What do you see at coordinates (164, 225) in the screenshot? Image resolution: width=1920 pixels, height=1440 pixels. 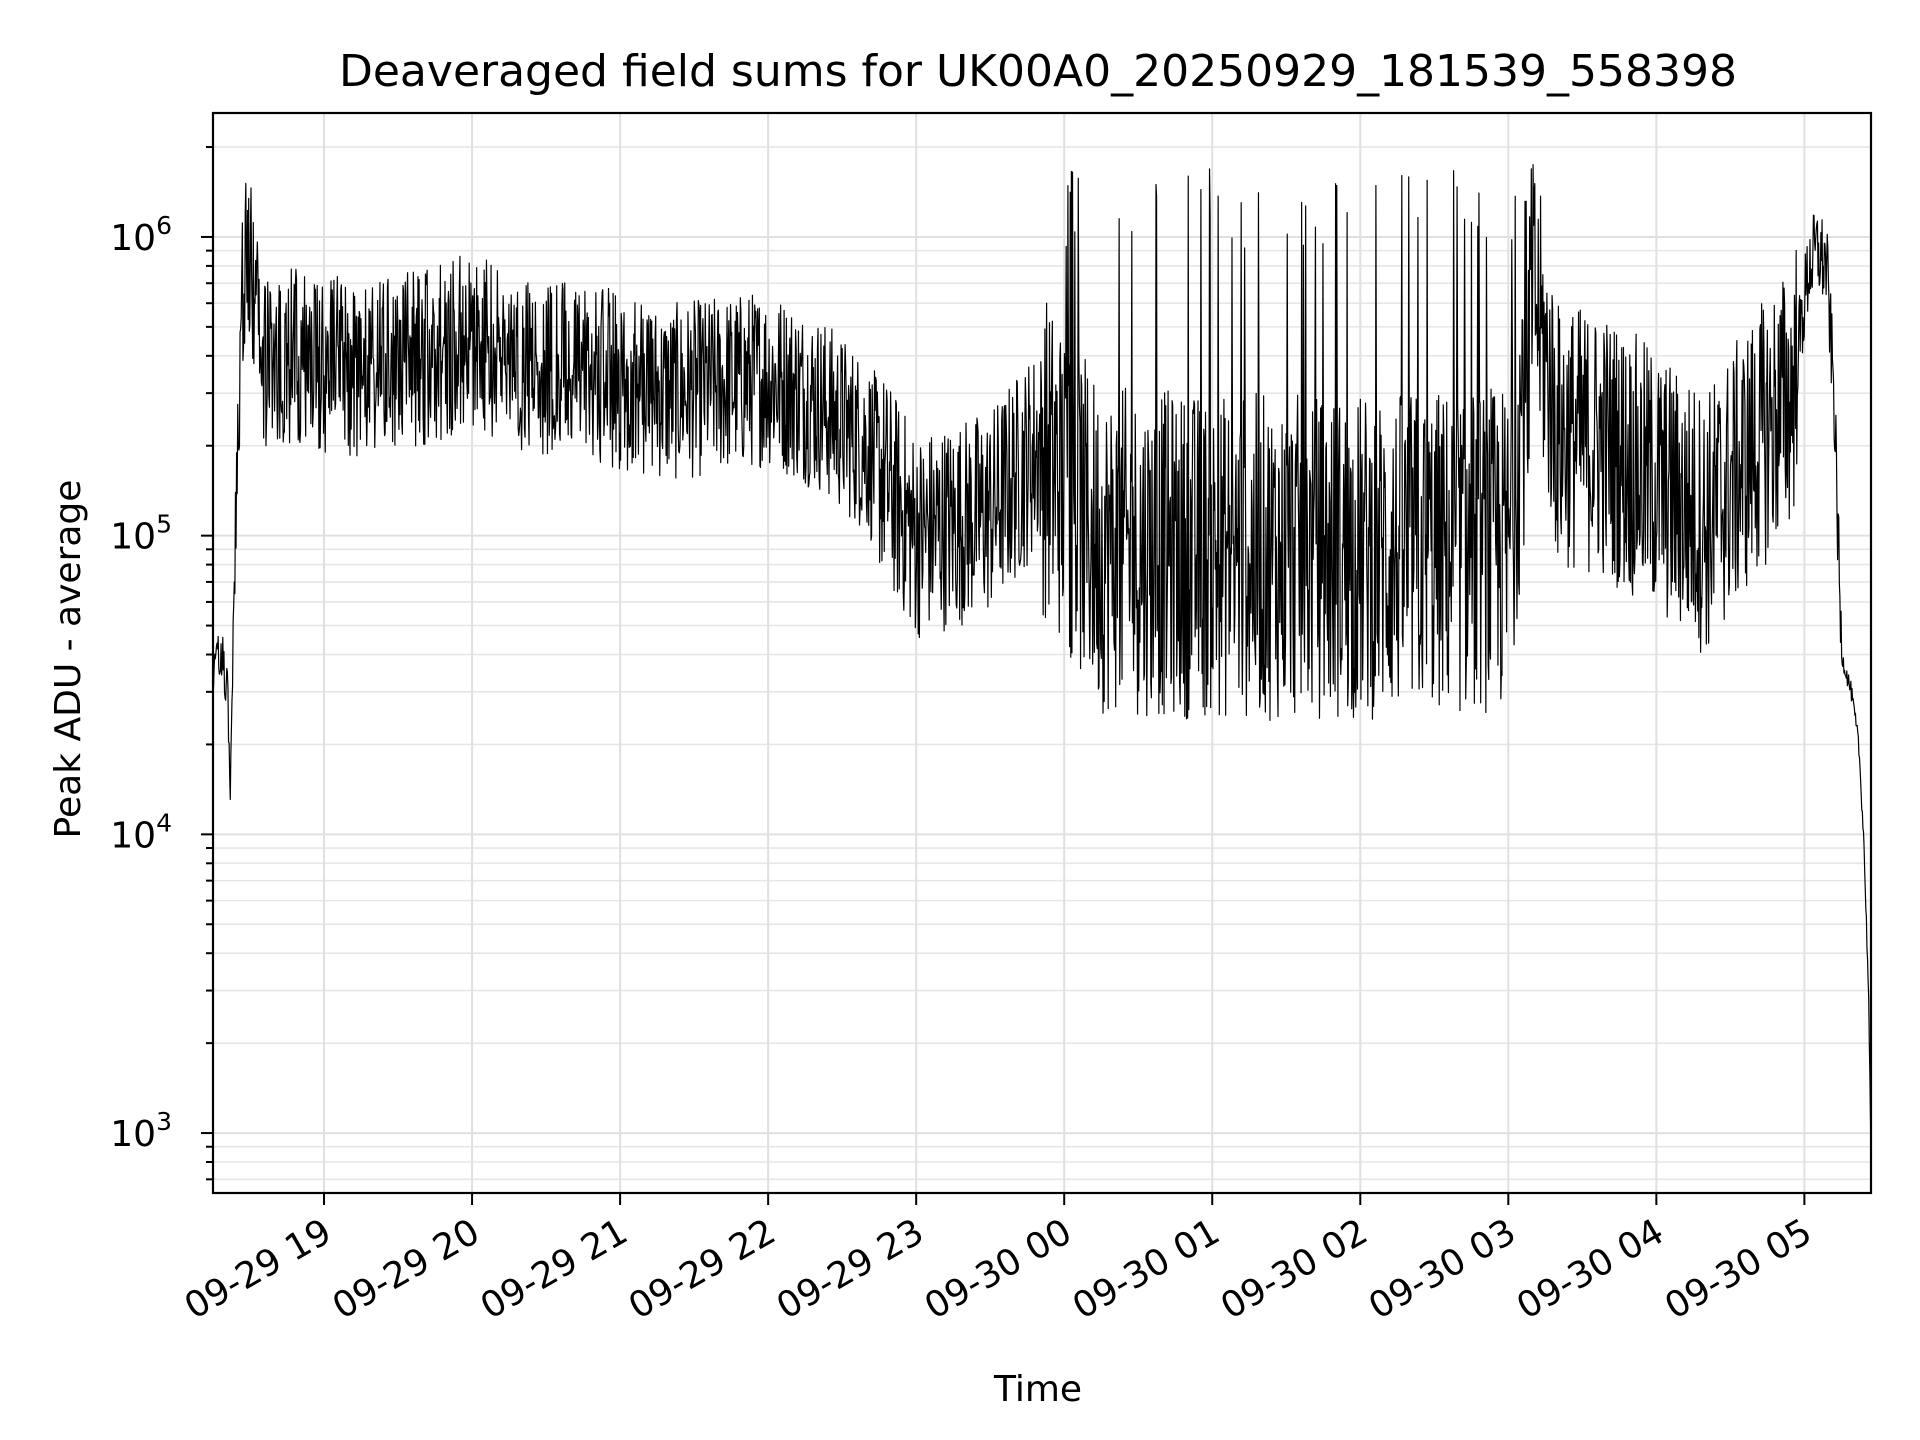 I see `y-tick-exponent: 6` at bounding box center [164, 225].